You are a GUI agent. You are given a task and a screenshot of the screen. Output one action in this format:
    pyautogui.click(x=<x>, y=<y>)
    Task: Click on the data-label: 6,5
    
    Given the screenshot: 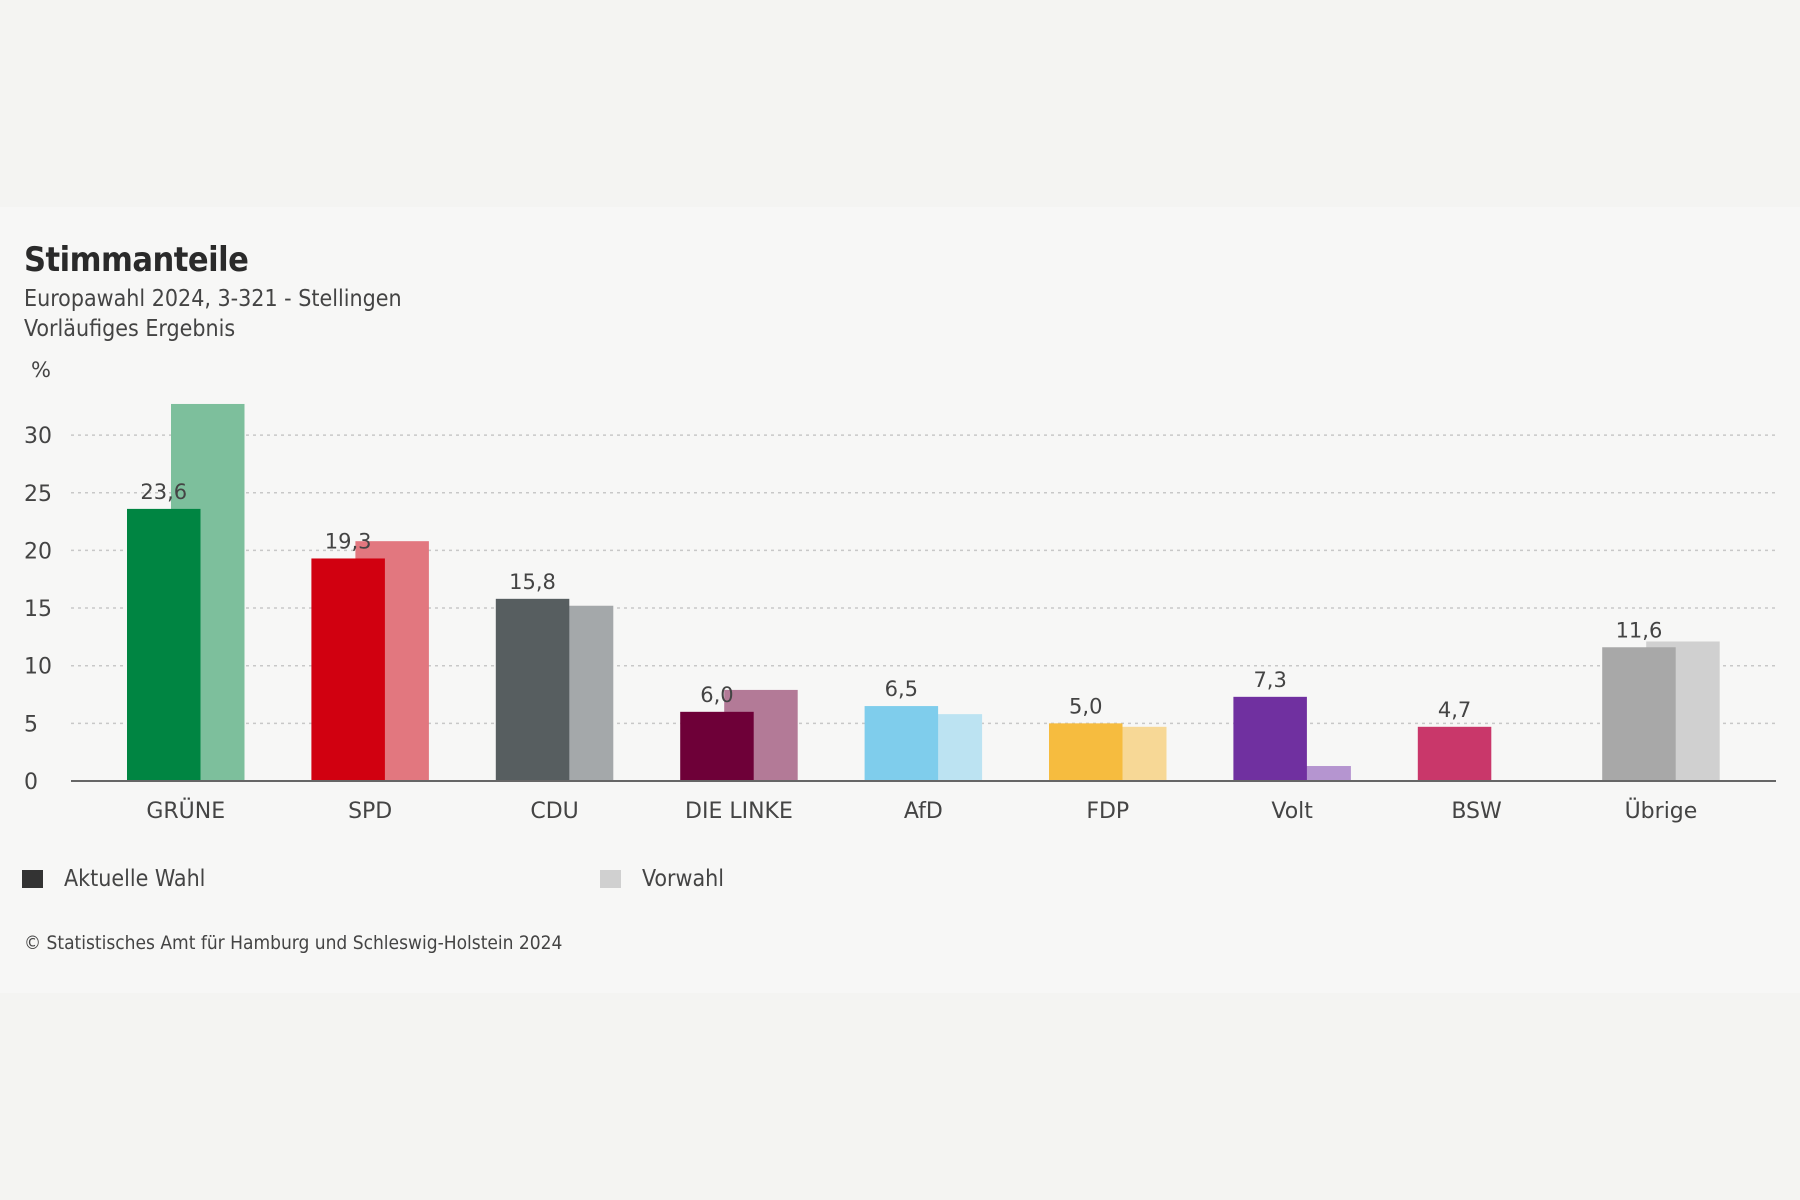 What is the action you would take?
    pyautogui.click(x=901, y=689)
    